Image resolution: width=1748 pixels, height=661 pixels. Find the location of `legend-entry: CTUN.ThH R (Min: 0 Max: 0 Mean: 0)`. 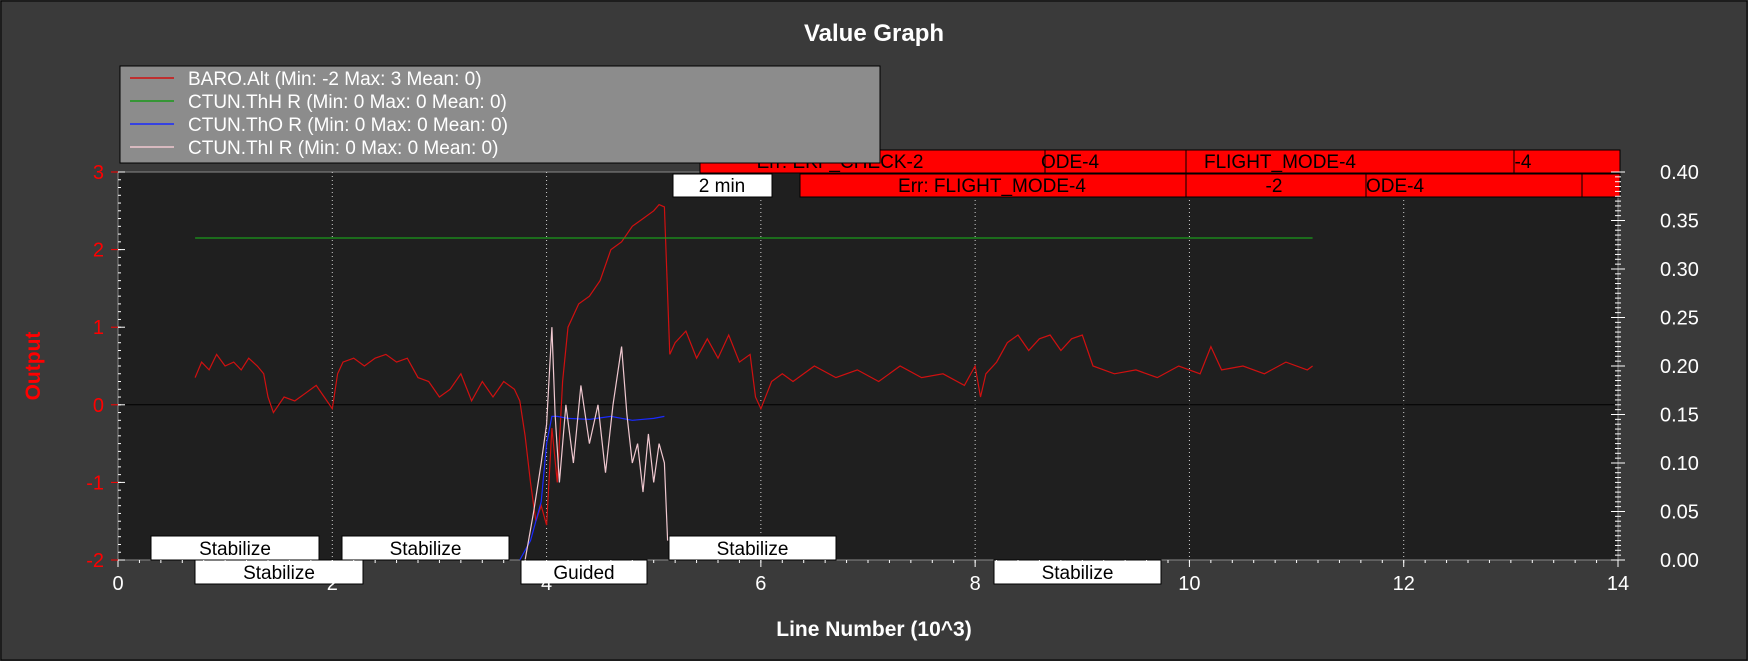

legend-entry: CTUN.ThH R (Min: 0 Max: 0 Mean: 0) is located at coordinates (347, 102).